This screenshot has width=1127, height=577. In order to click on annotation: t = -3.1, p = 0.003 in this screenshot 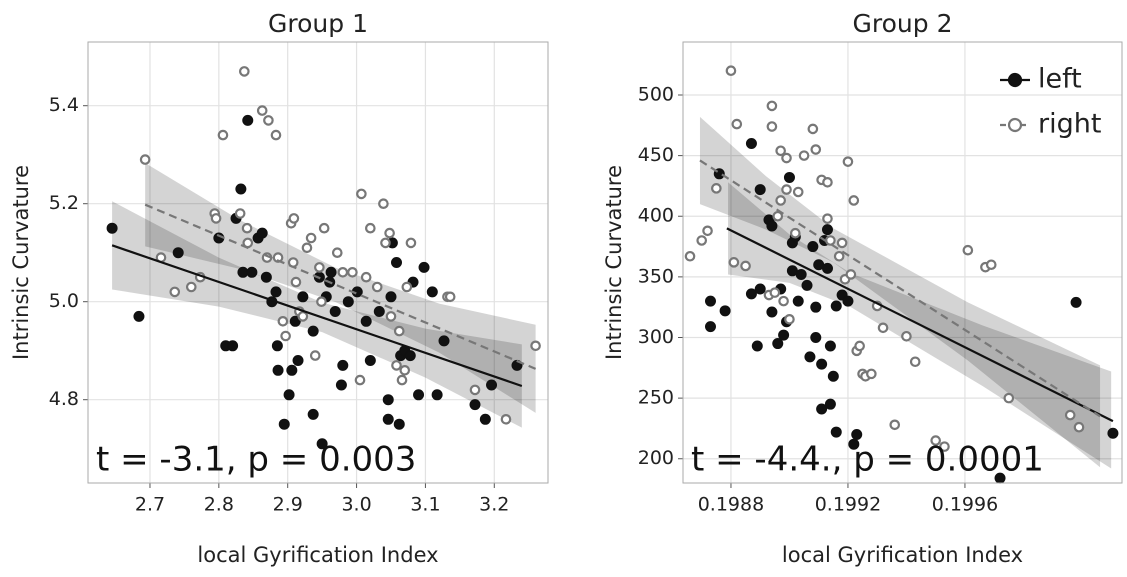, I will do `click(256, 460)`.